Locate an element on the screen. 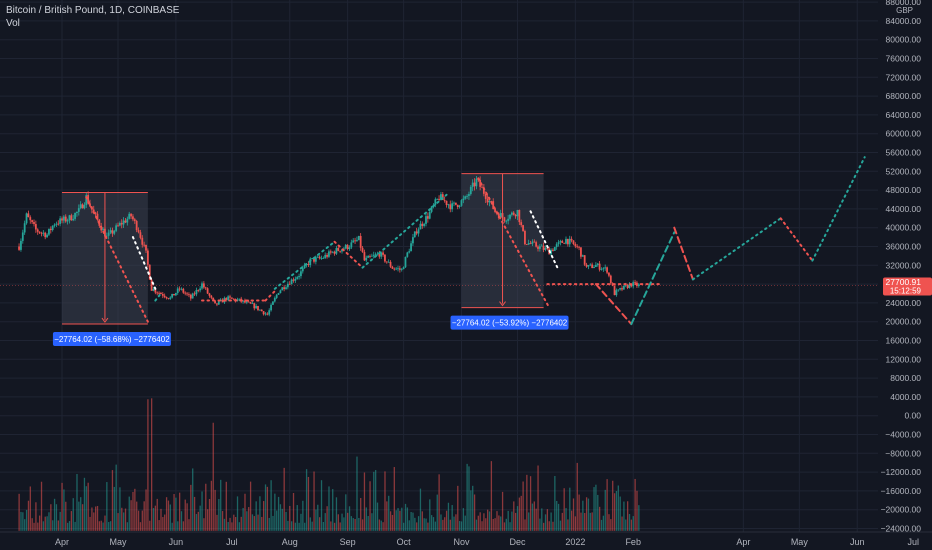  last-price-value: 27700.91 is located at coordinates (904, 282).